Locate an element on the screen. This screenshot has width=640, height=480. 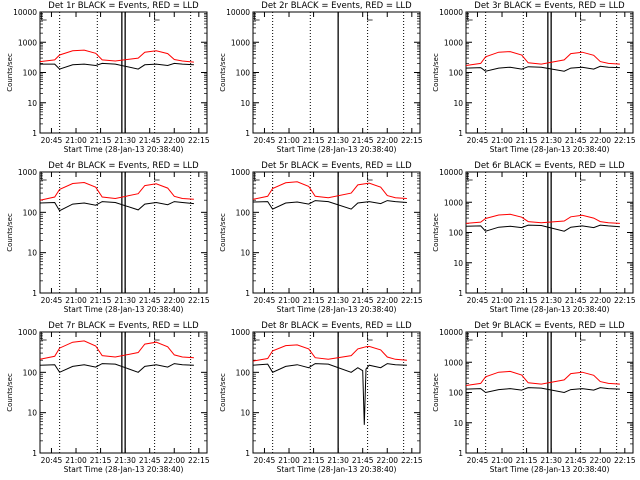
x-tick-label: 22:00 is located at coordinates (174, 300).